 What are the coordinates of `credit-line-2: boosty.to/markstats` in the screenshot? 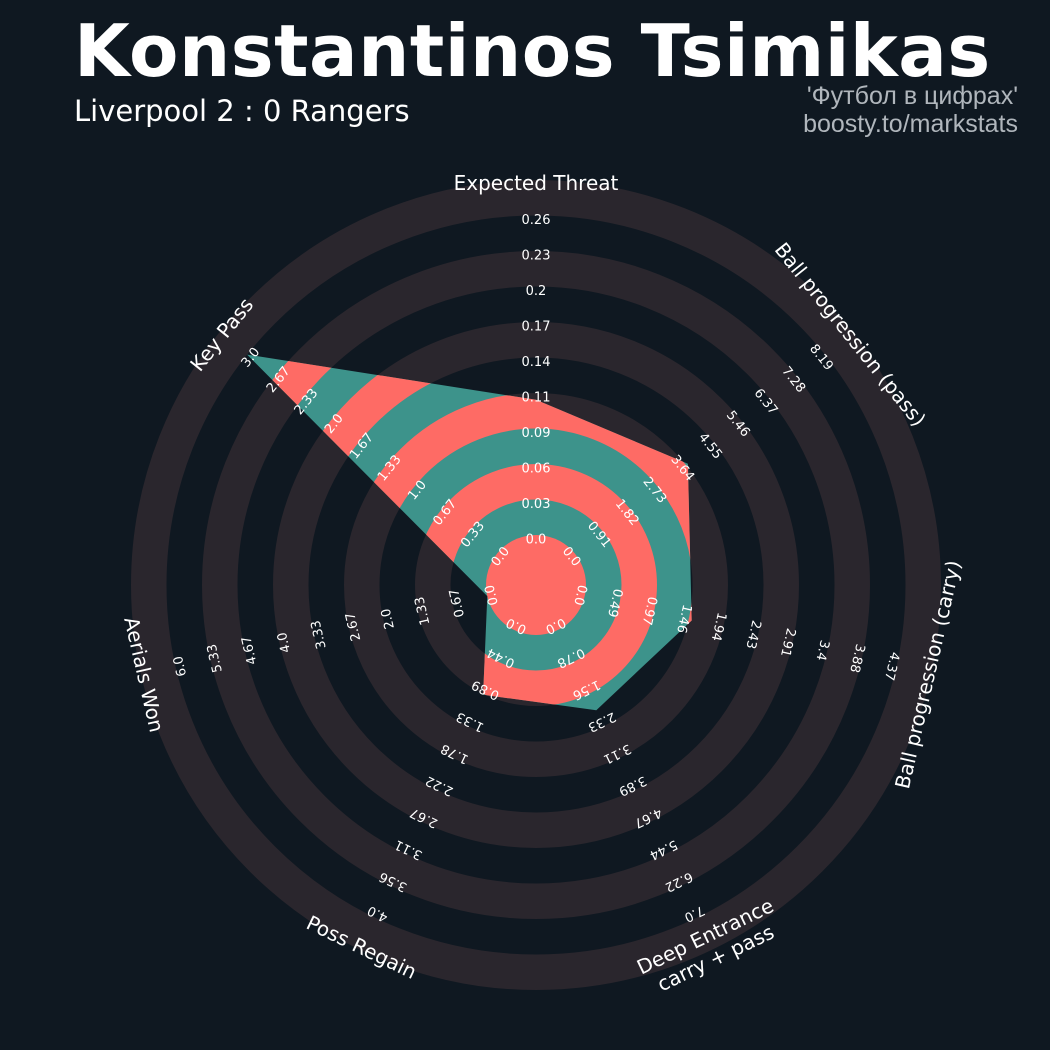 It's located at (910, 124).